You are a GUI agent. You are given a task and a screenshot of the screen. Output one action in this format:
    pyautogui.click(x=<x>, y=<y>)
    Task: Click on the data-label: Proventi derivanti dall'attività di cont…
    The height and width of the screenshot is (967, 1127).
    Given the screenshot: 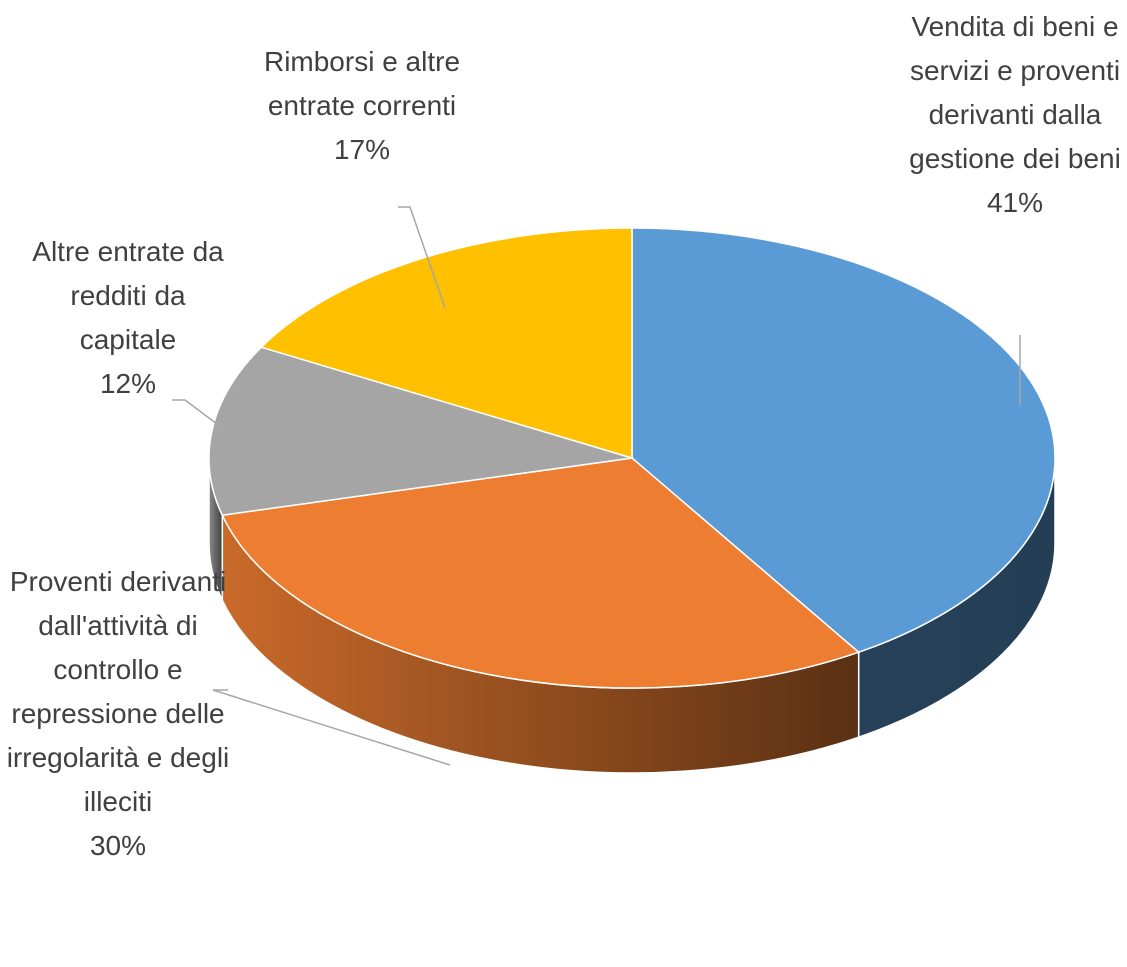 What is the action you would take?
    pyautogui.click(x=118, y=714)
    